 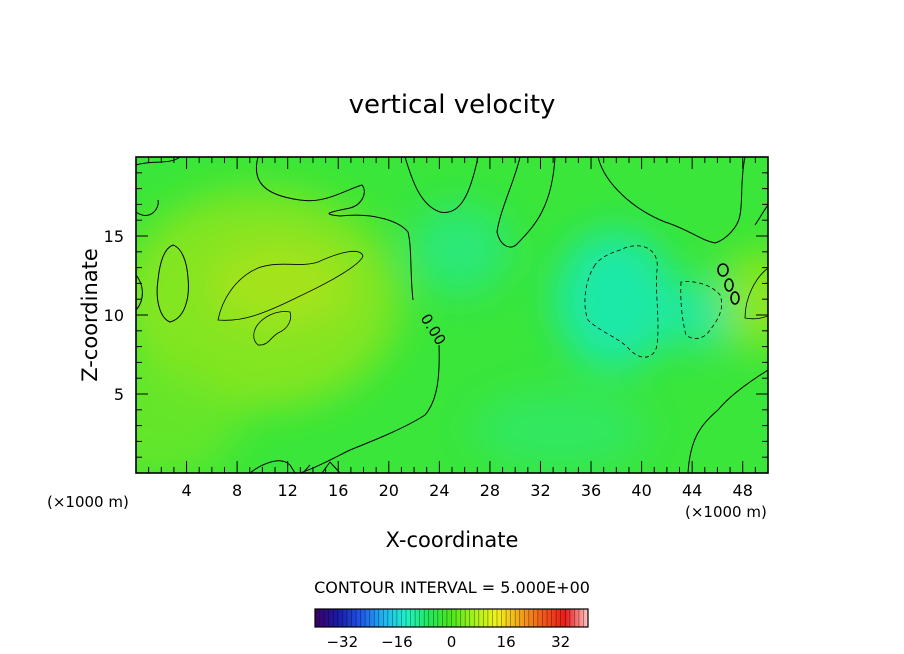 What do you see at coordinates (237, 490) in the screenshot?
I see `x-tick-label: 8` at bounding box center [237, 490].